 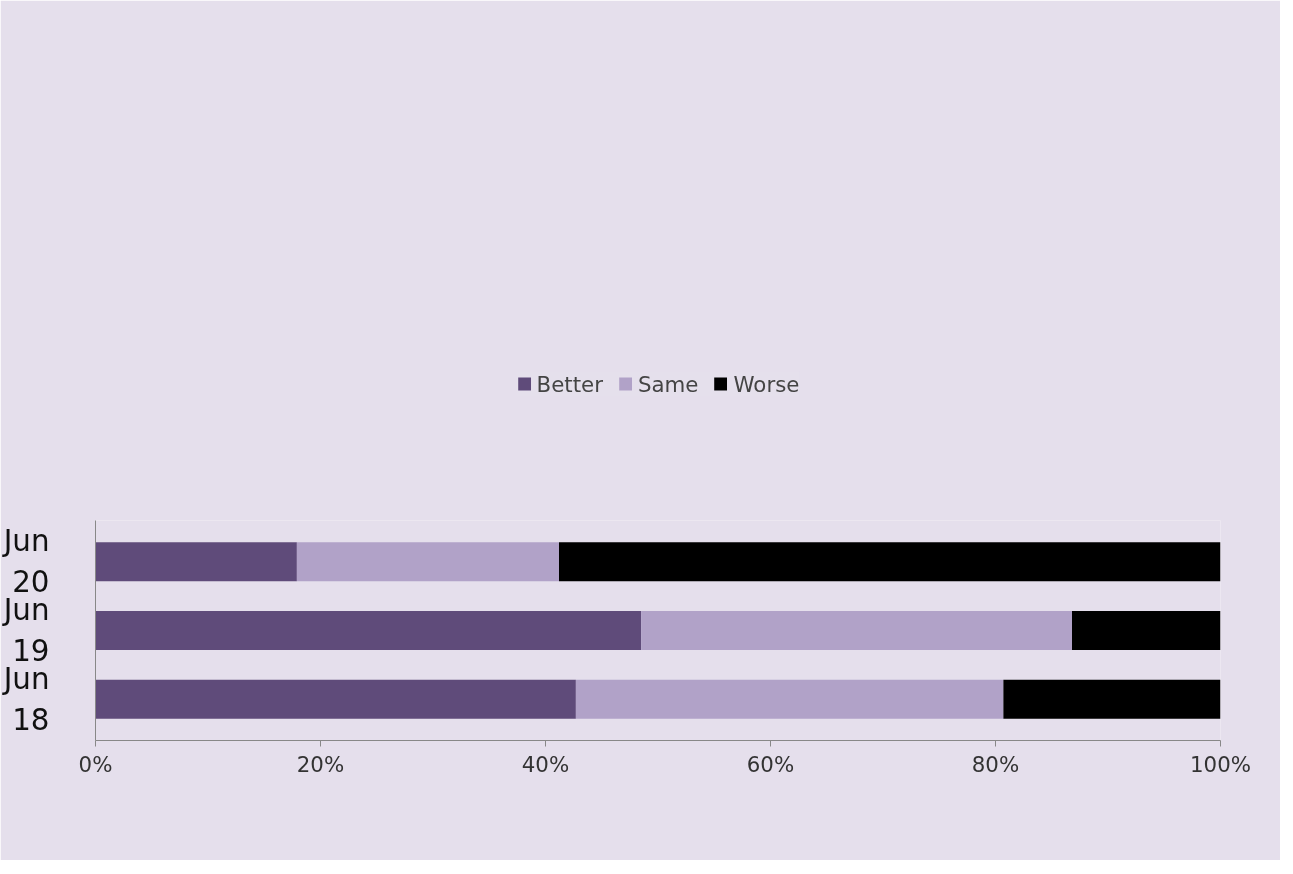 What do you see at coordinates (320, 764) in the screenshot?
I see `x-tick-label: 20%` at bounding box center [320, 764].